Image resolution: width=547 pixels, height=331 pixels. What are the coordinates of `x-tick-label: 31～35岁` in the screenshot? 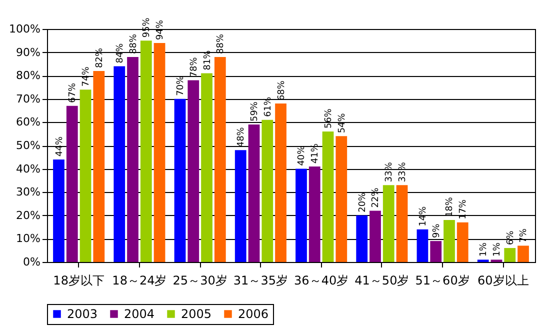 It's located at (260, 281).